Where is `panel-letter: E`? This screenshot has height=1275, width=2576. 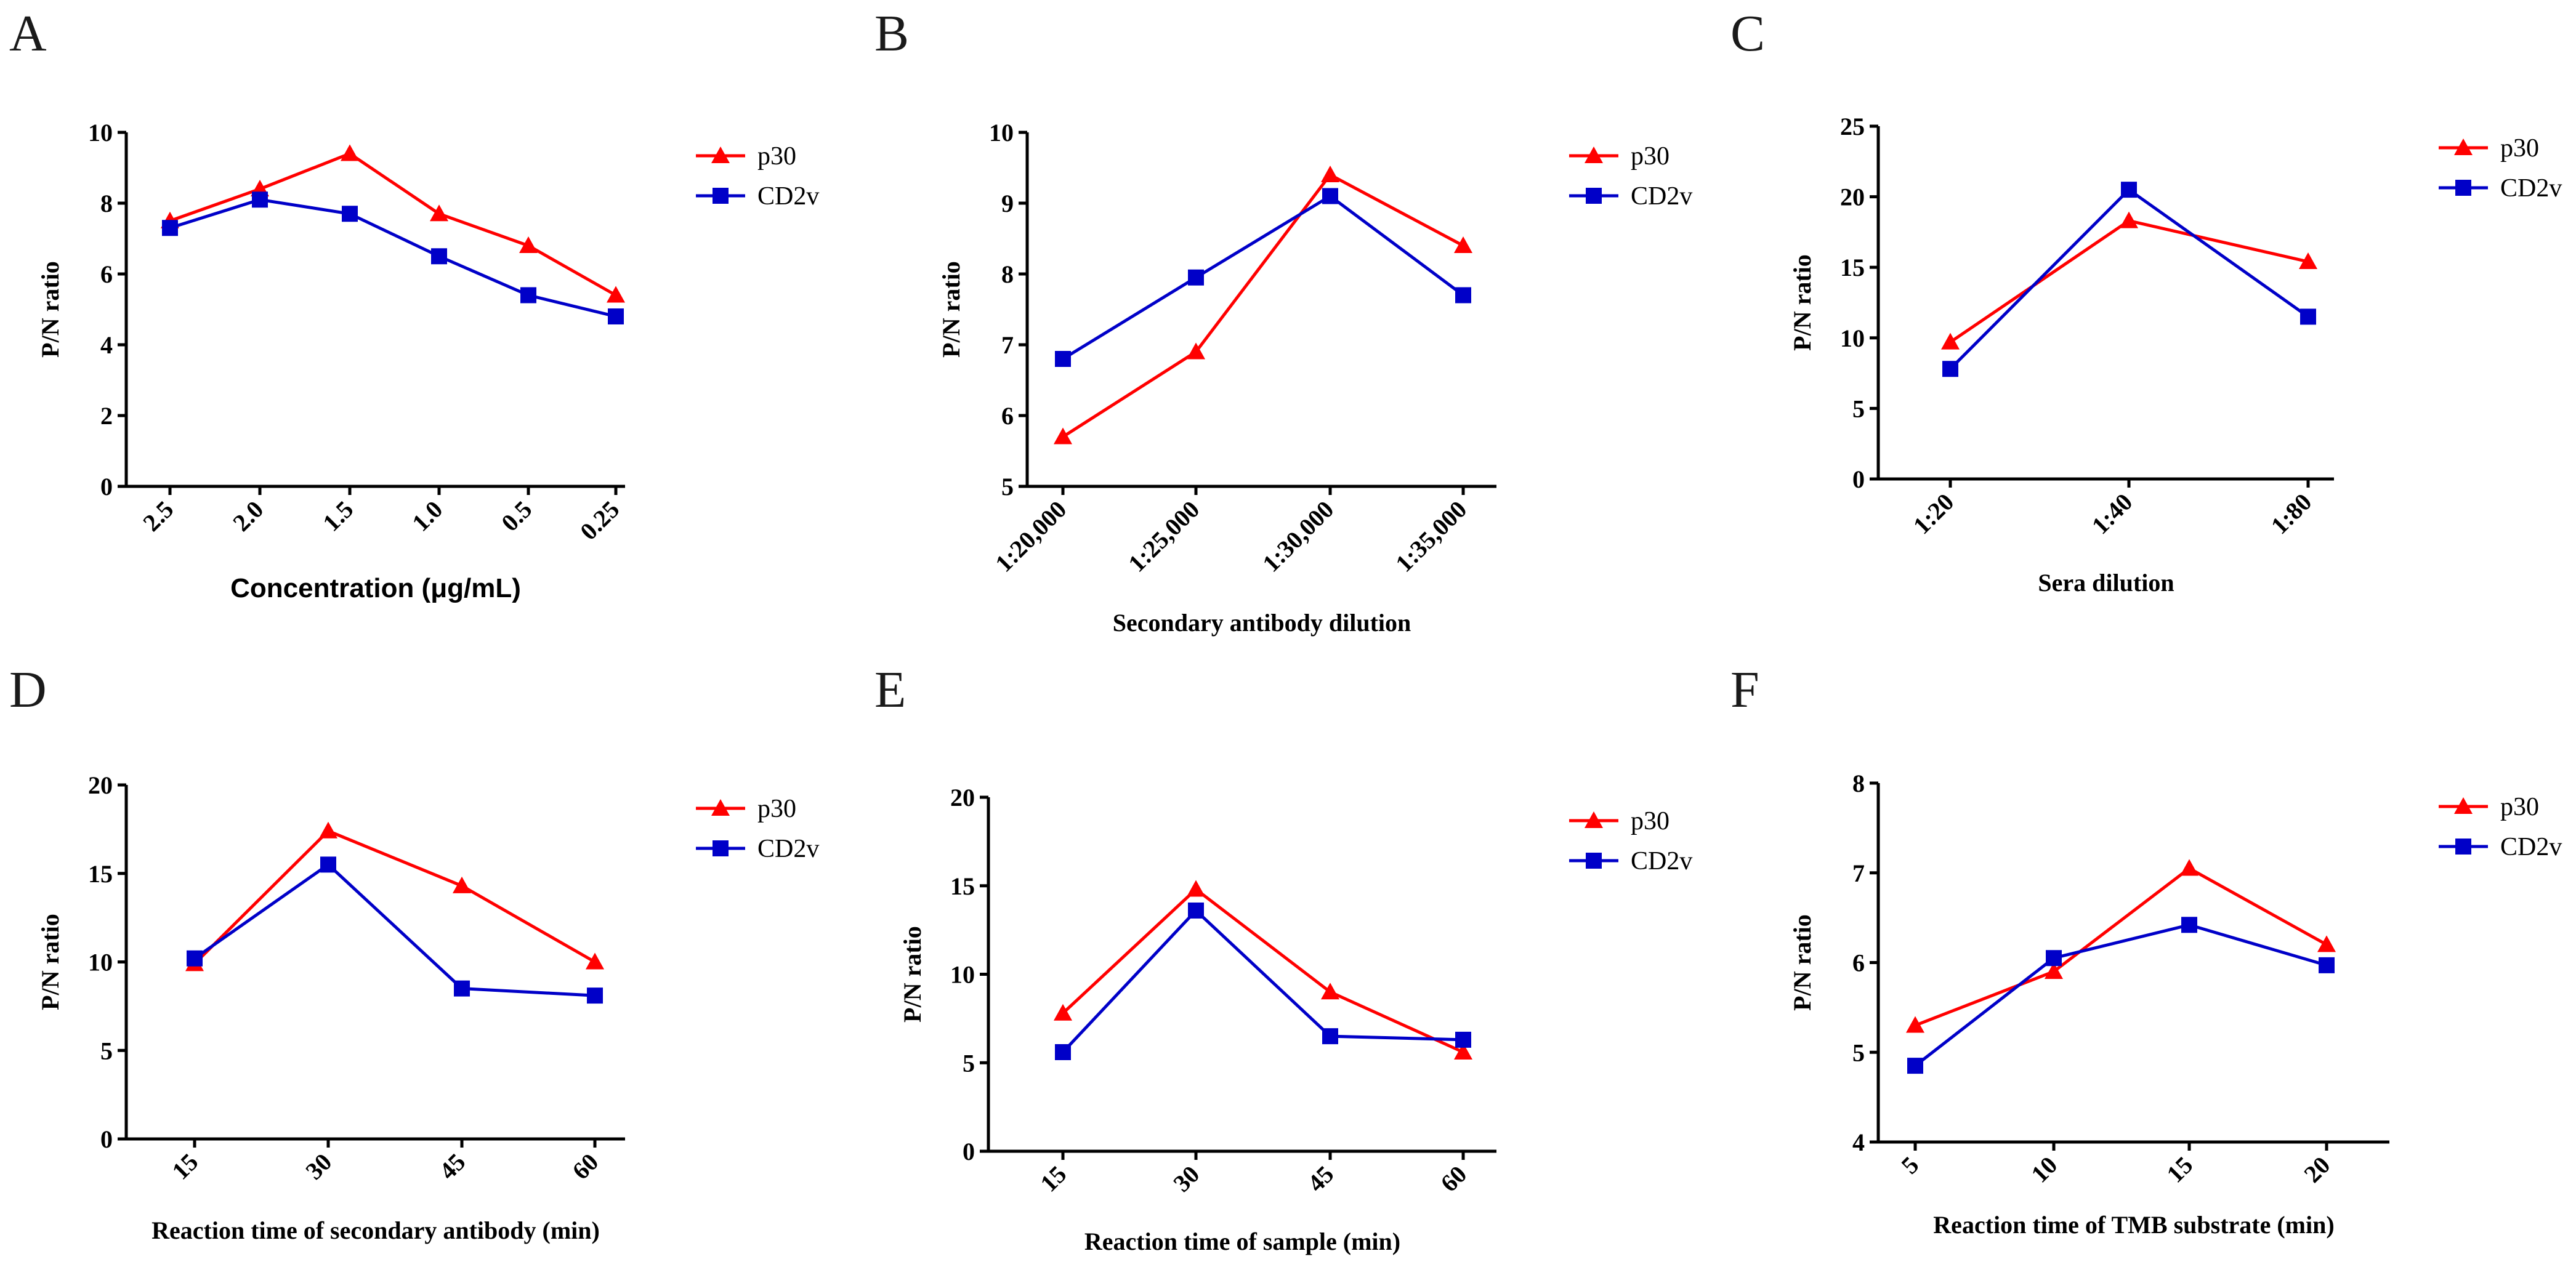
panel-letter: E is located at coordinates (890, 689).